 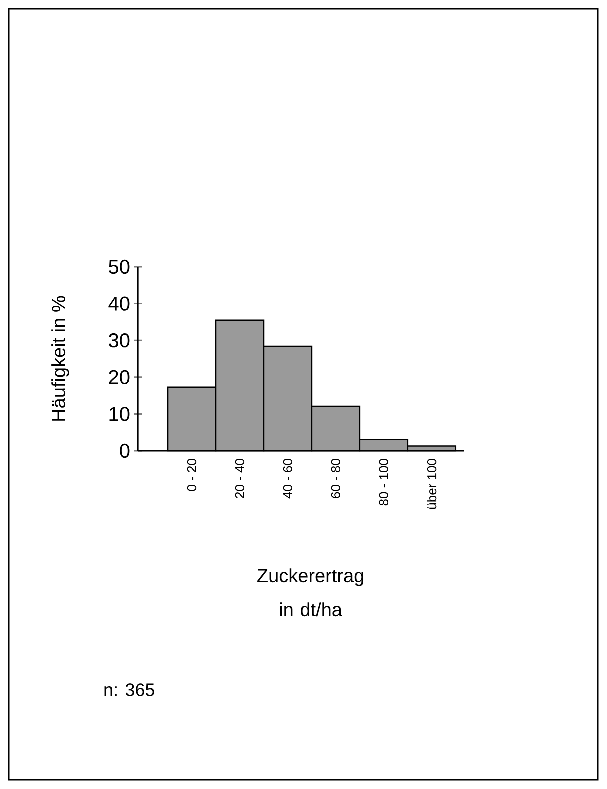 I want to click on y-tick-label: 20, so click(x=119, y=377).